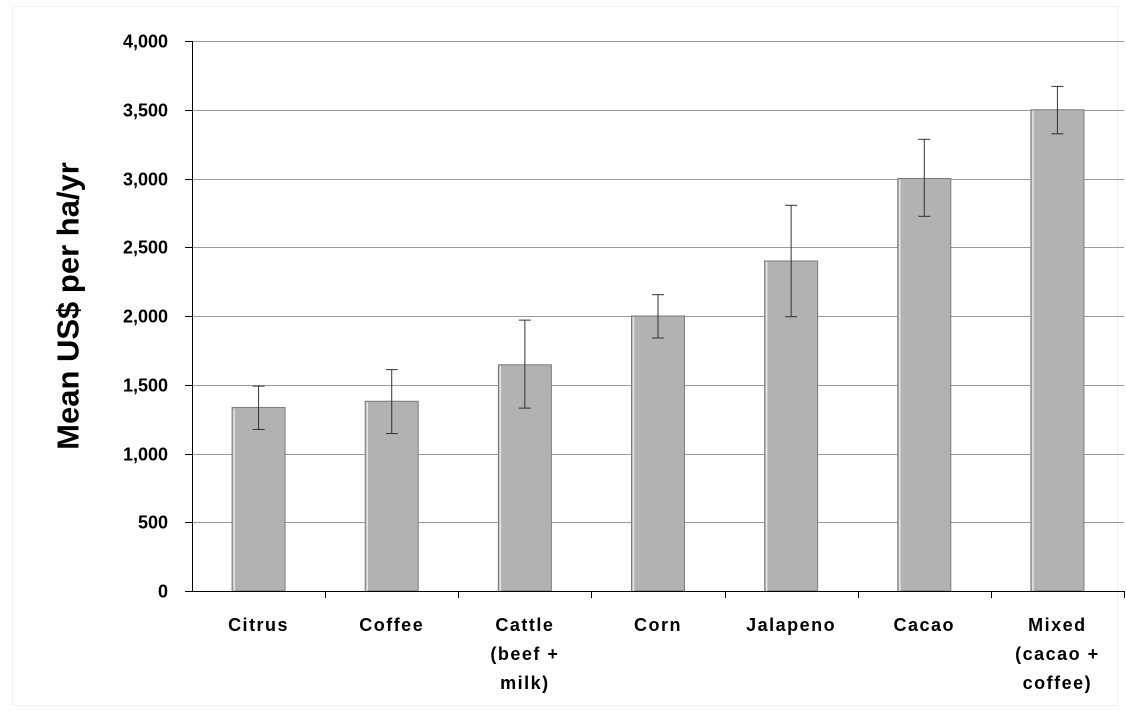  Describe the element at coordinates (145, 180) in the screenshot. I see `y-tick-label: 3,000` at that location.